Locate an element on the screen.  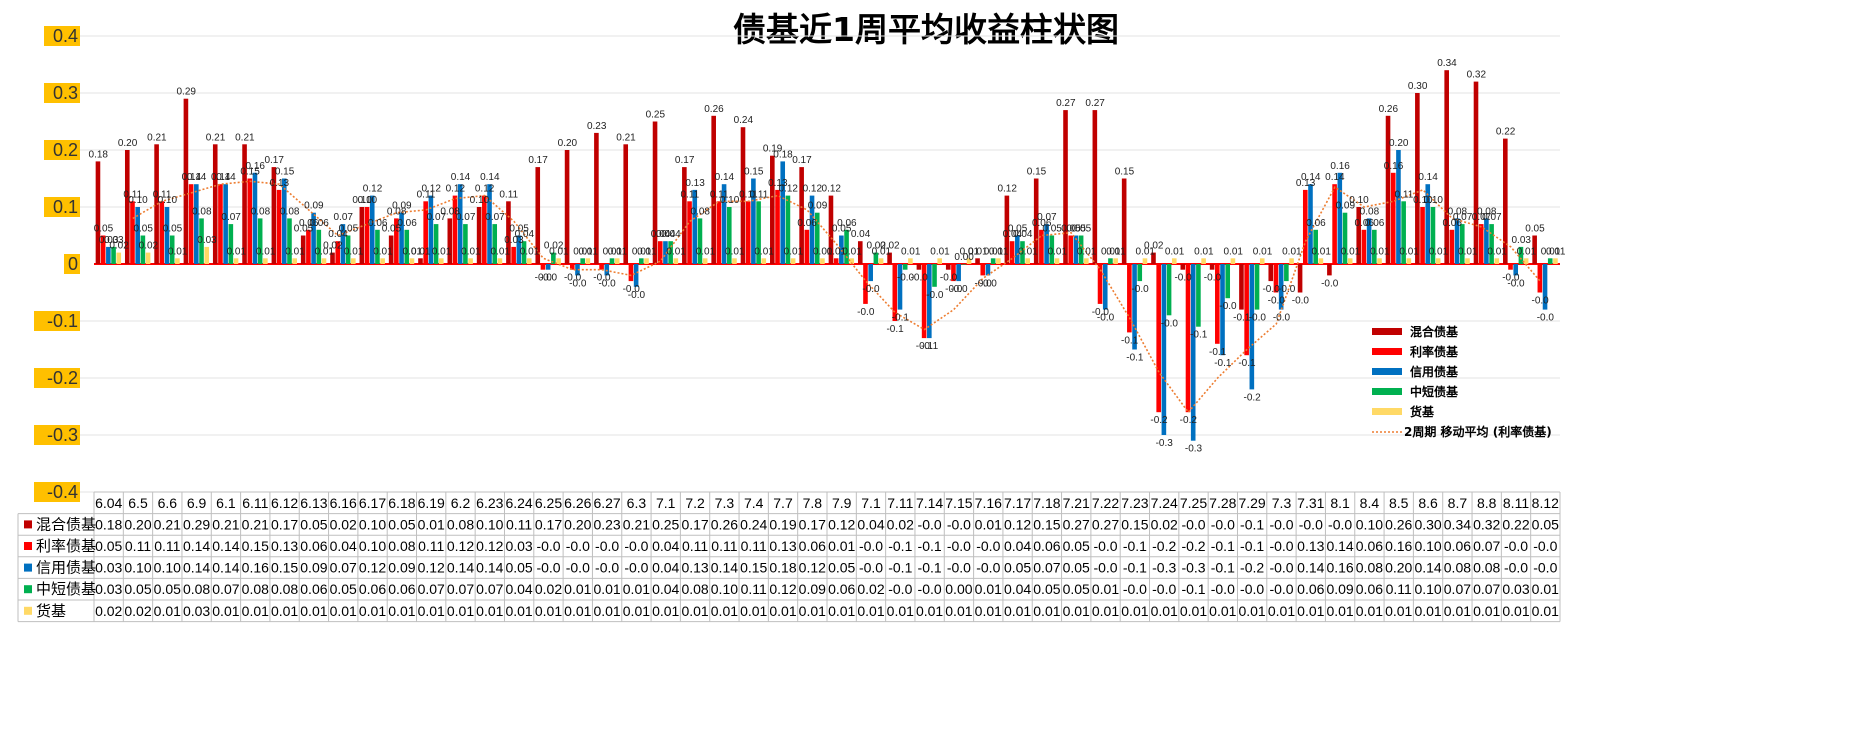
table-cell: 0.00 is located at coordinates (958, 589).